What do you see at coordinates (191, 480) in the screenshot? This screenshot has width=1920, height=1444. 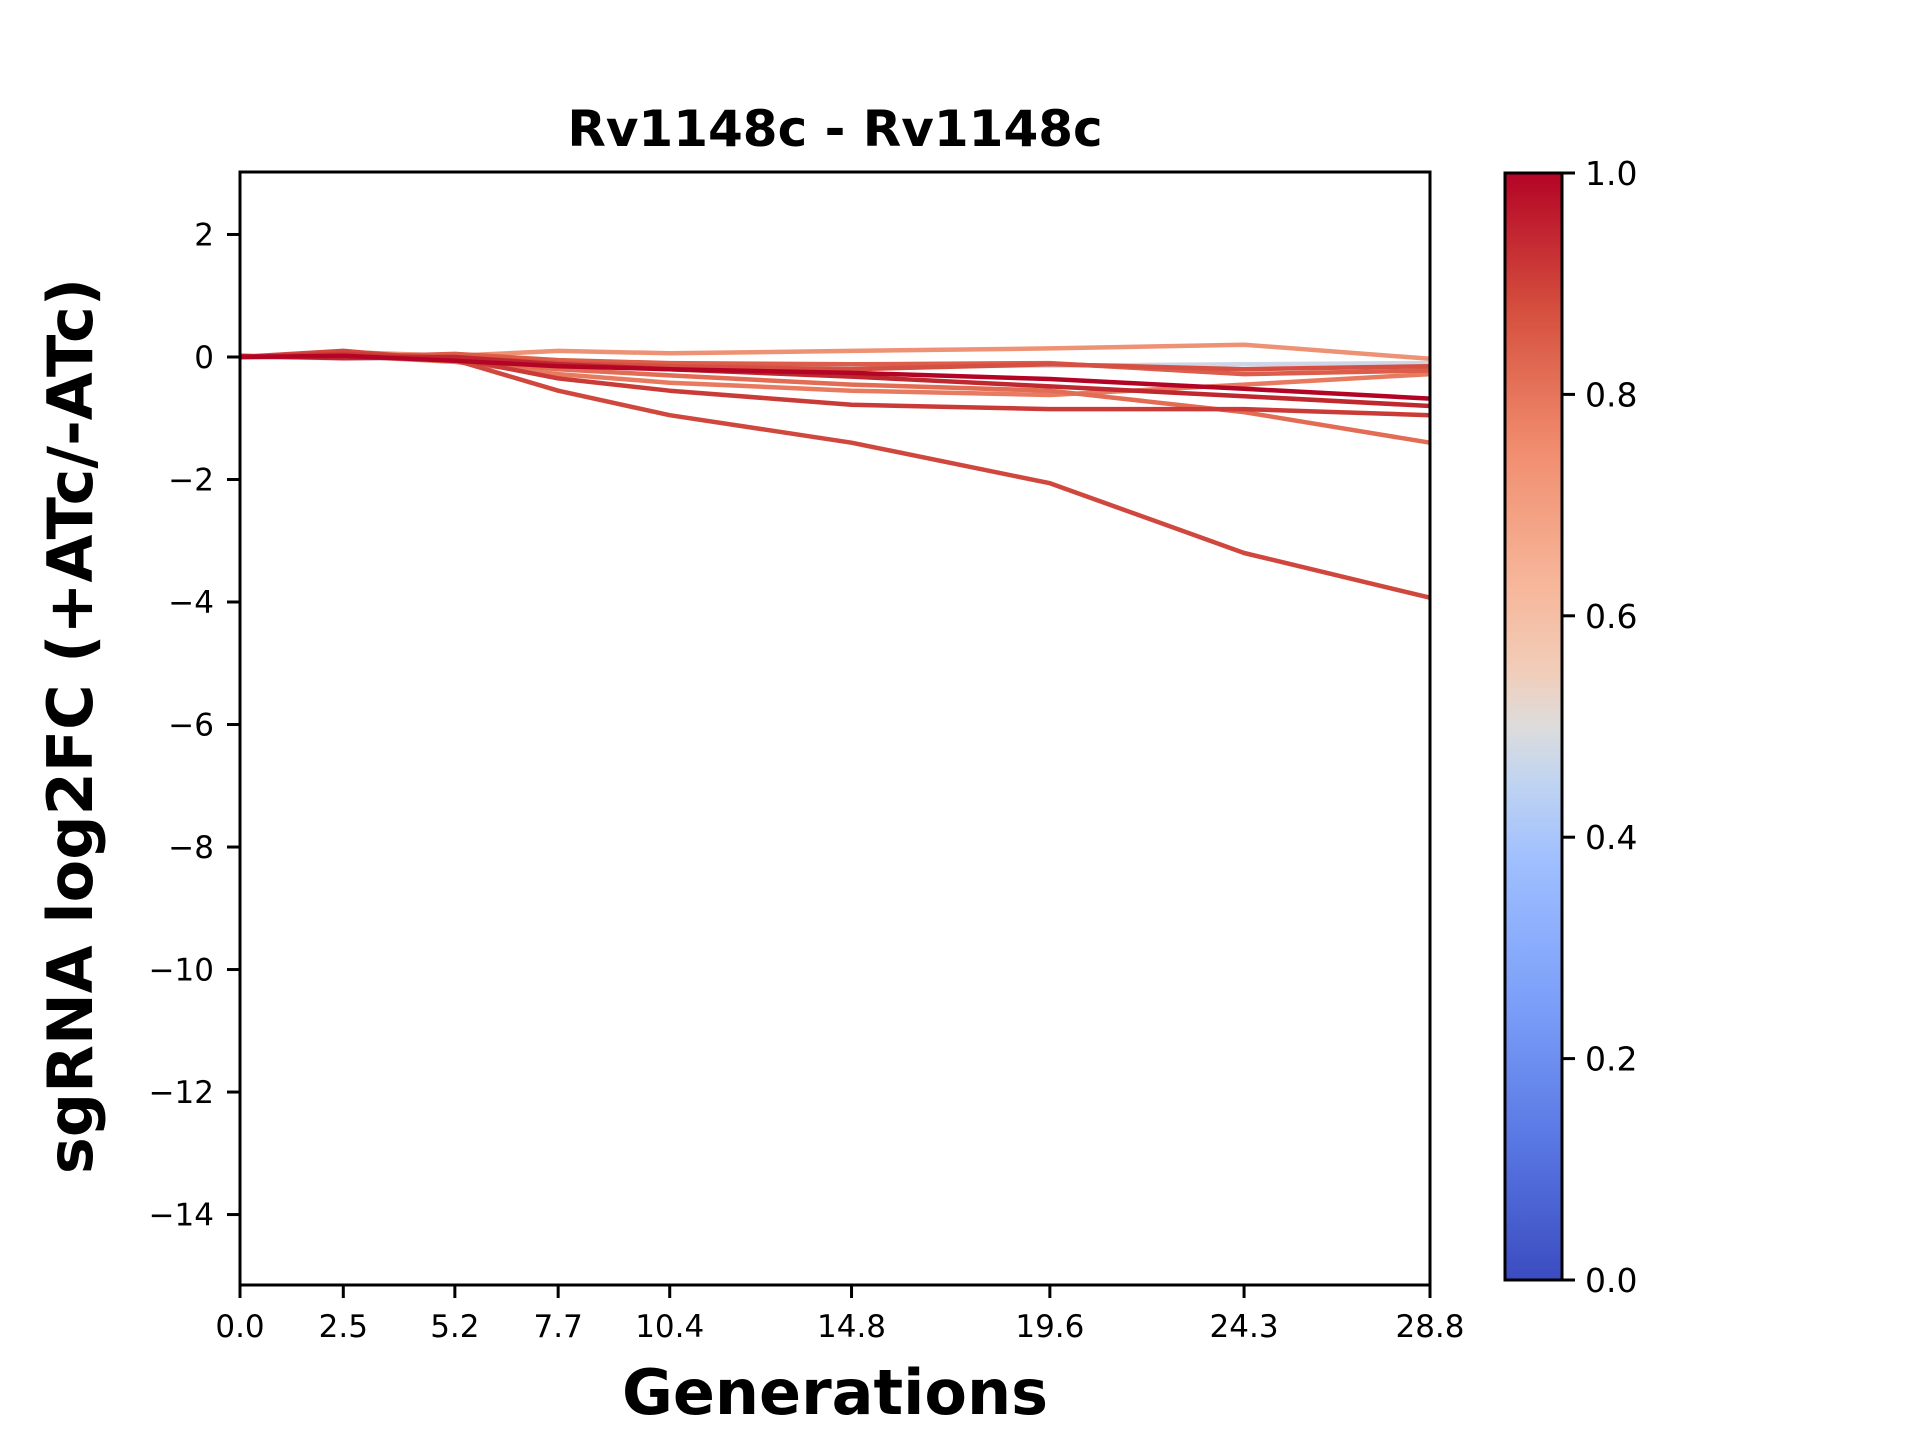 I see `y-tick-label: −2` at bounding box center [191, 480].